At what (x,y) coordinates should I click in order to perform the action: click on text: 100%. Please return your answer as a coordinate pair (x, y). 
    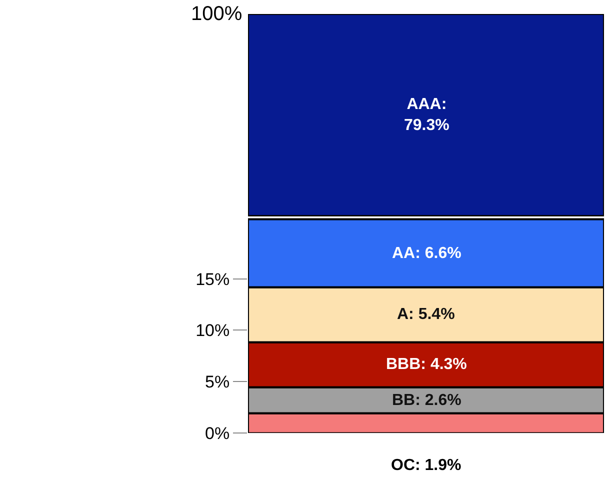
    Looking at the image, I should click on (216, 14).